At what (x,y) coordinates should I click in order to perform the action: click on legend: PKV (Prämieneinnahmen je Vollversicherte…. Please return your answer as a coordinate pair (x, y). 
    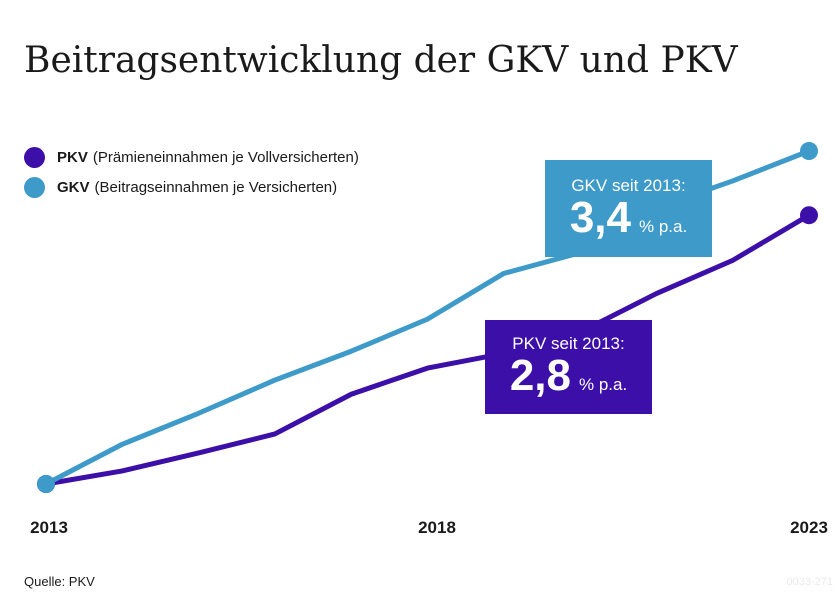
    Looking at the image, I should click on (191, 172).